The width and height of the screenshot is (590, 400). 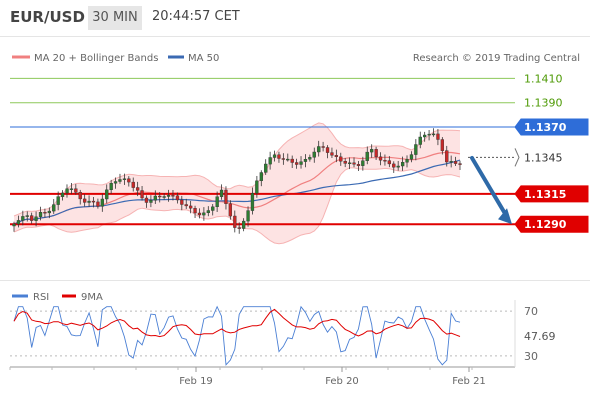 I want to click on research-credit: Research © 2019 Trading Central, so click(x=496, y=58).